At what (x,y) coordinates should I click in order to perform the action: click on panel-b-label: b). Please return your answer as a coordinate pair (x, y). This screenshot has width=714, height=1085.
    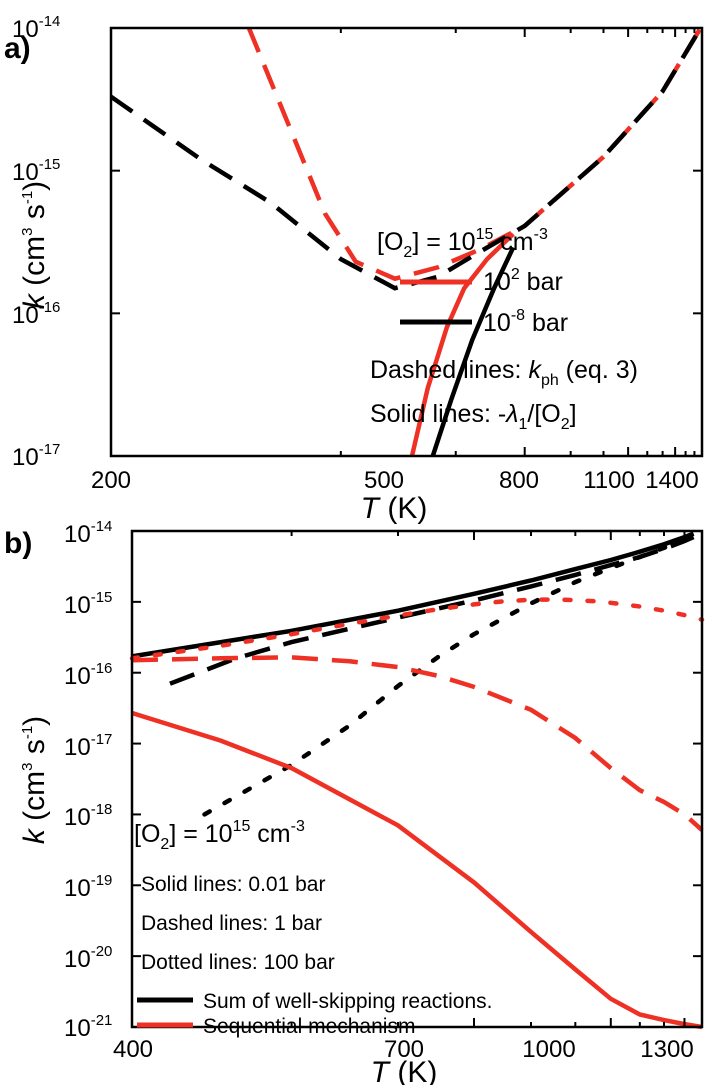
    Looking at the image, I should click on (18, 543).